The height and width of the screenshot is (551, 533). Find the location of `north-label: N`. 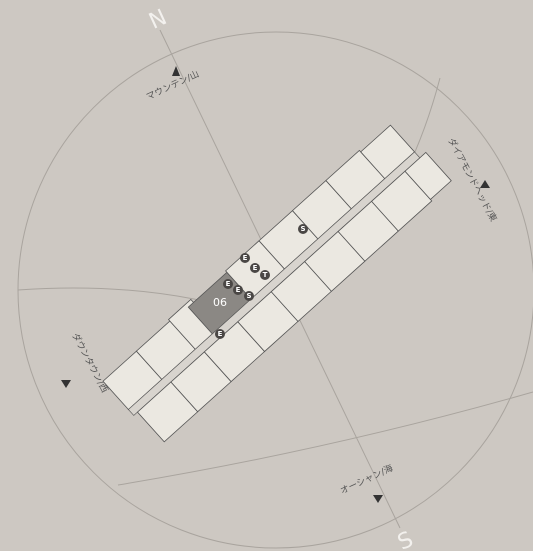

north-label: N is located at coordinates (157, 20).